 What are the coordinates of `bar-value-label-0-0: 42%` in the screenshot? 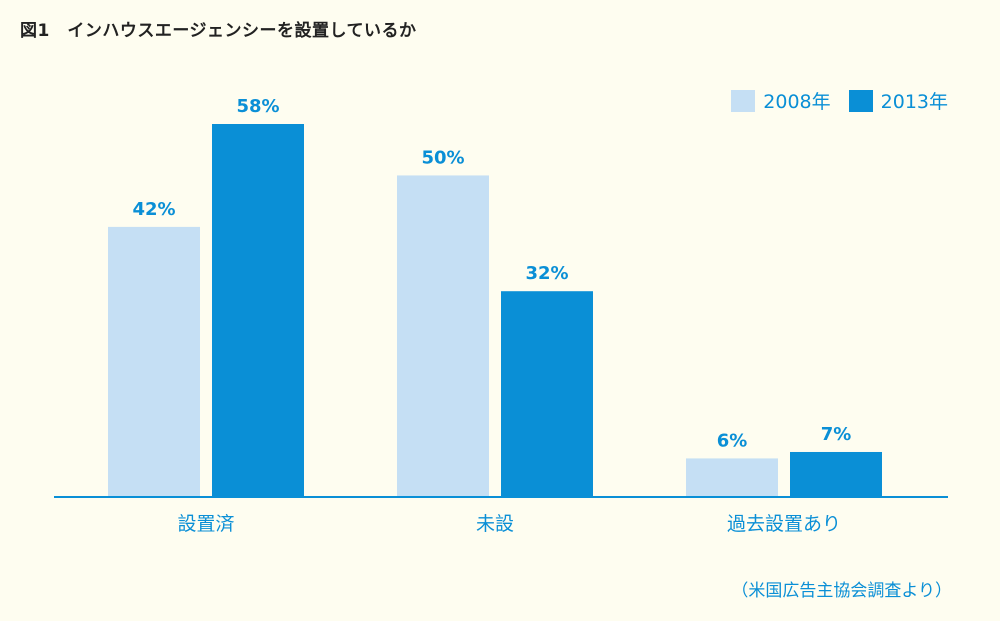 It's located at (153, 209).